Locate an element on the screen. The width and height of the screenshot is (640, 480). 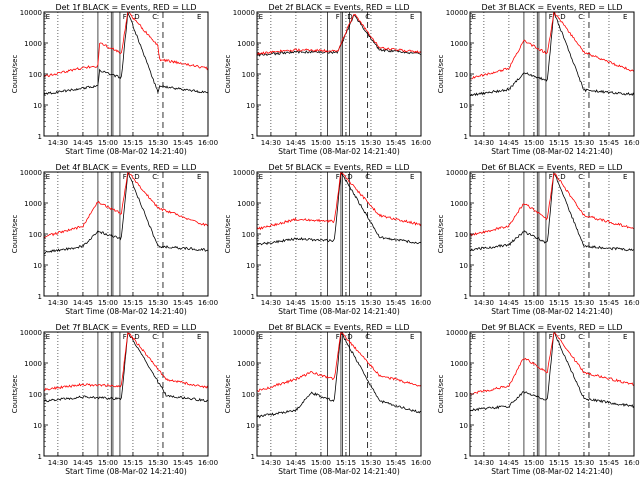
panel-title: Det 8f BLACK = Events, RED = LLD is located at coordinates (338, 327).